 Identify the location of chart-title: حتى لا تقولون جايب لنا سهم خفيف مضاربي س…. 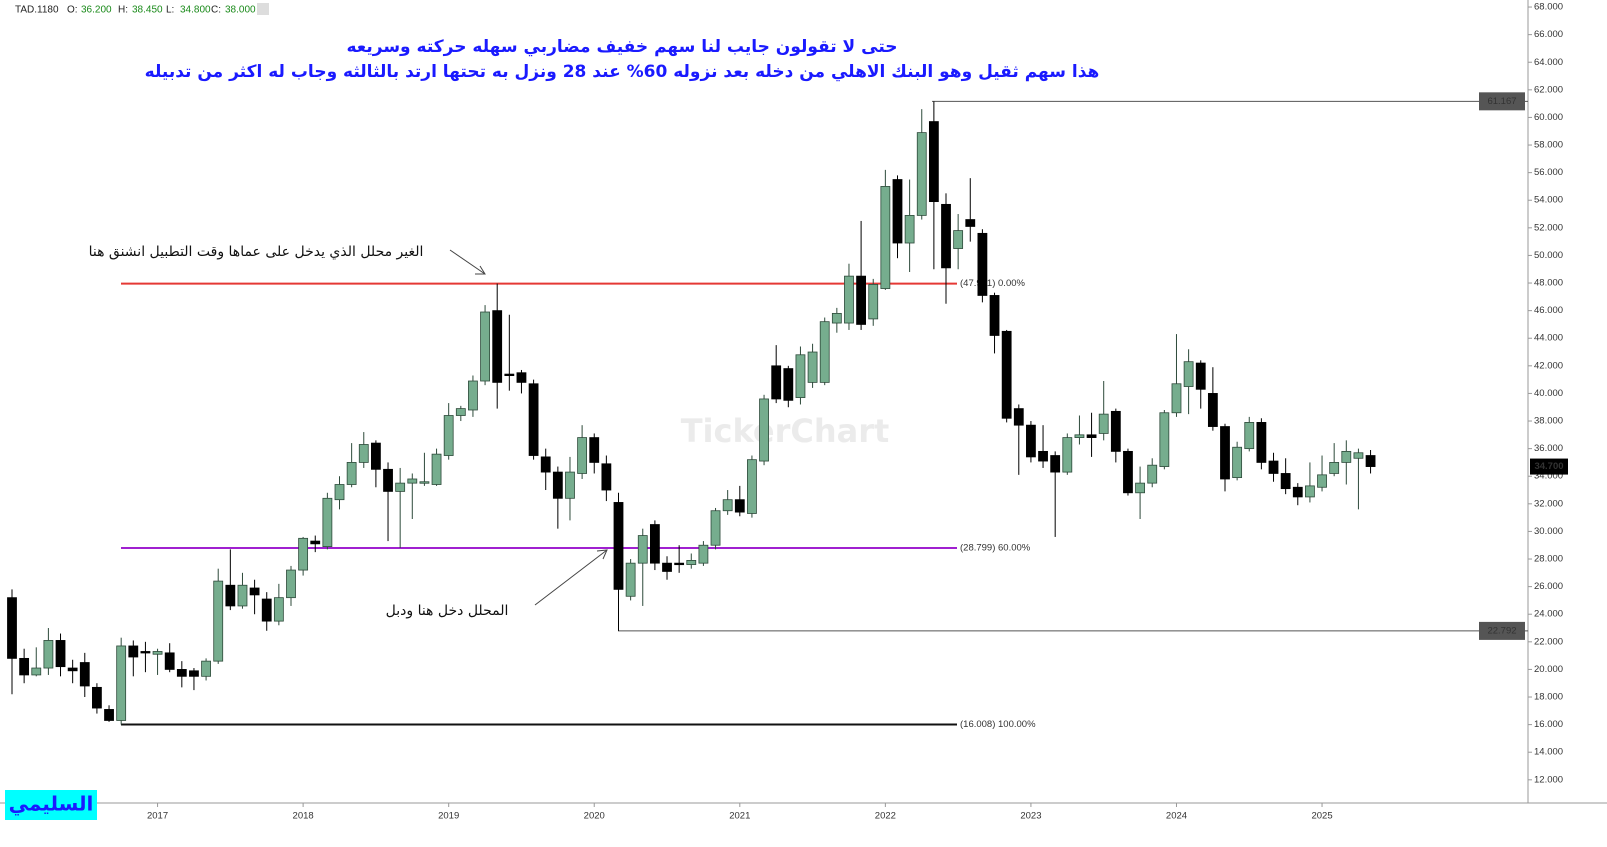
(621, 47).